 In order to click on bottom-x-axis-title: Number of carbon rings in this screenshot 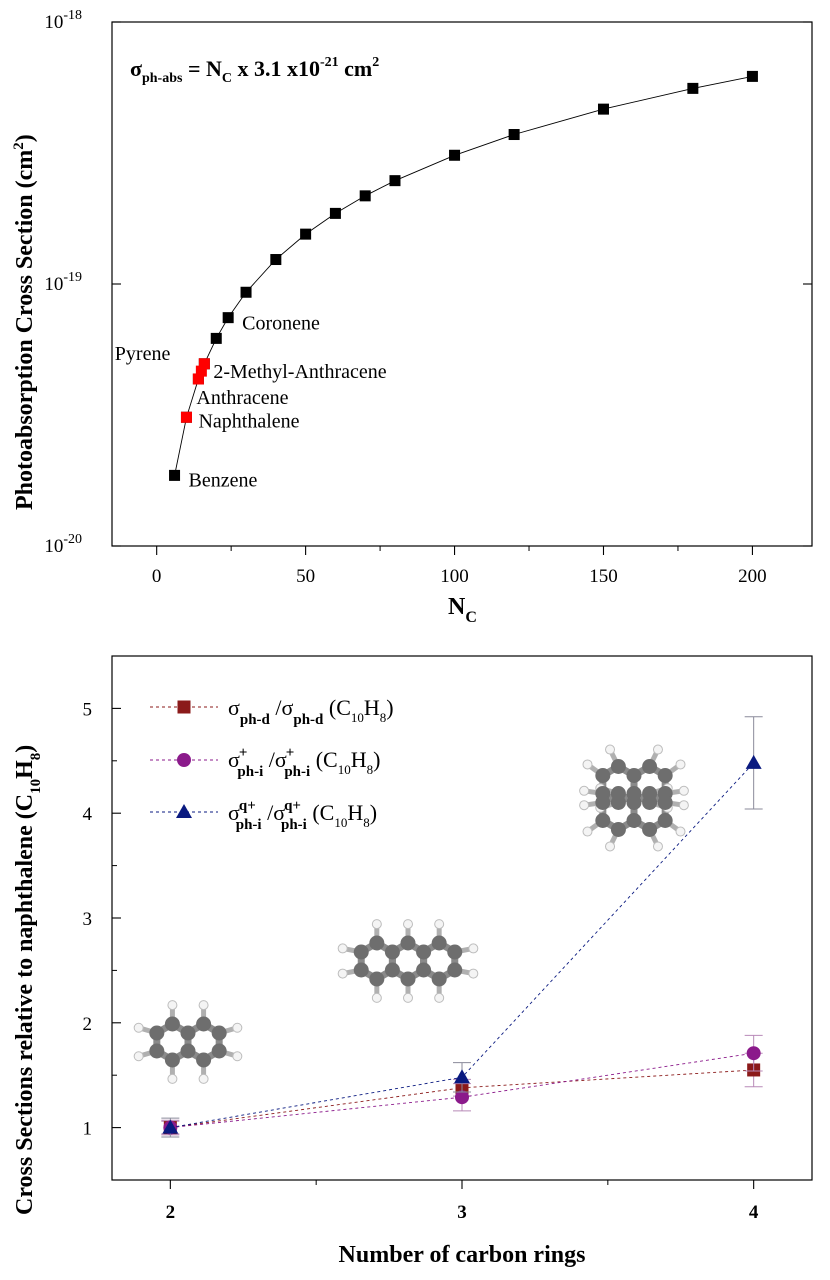, I will do `click(462, 1255)`.